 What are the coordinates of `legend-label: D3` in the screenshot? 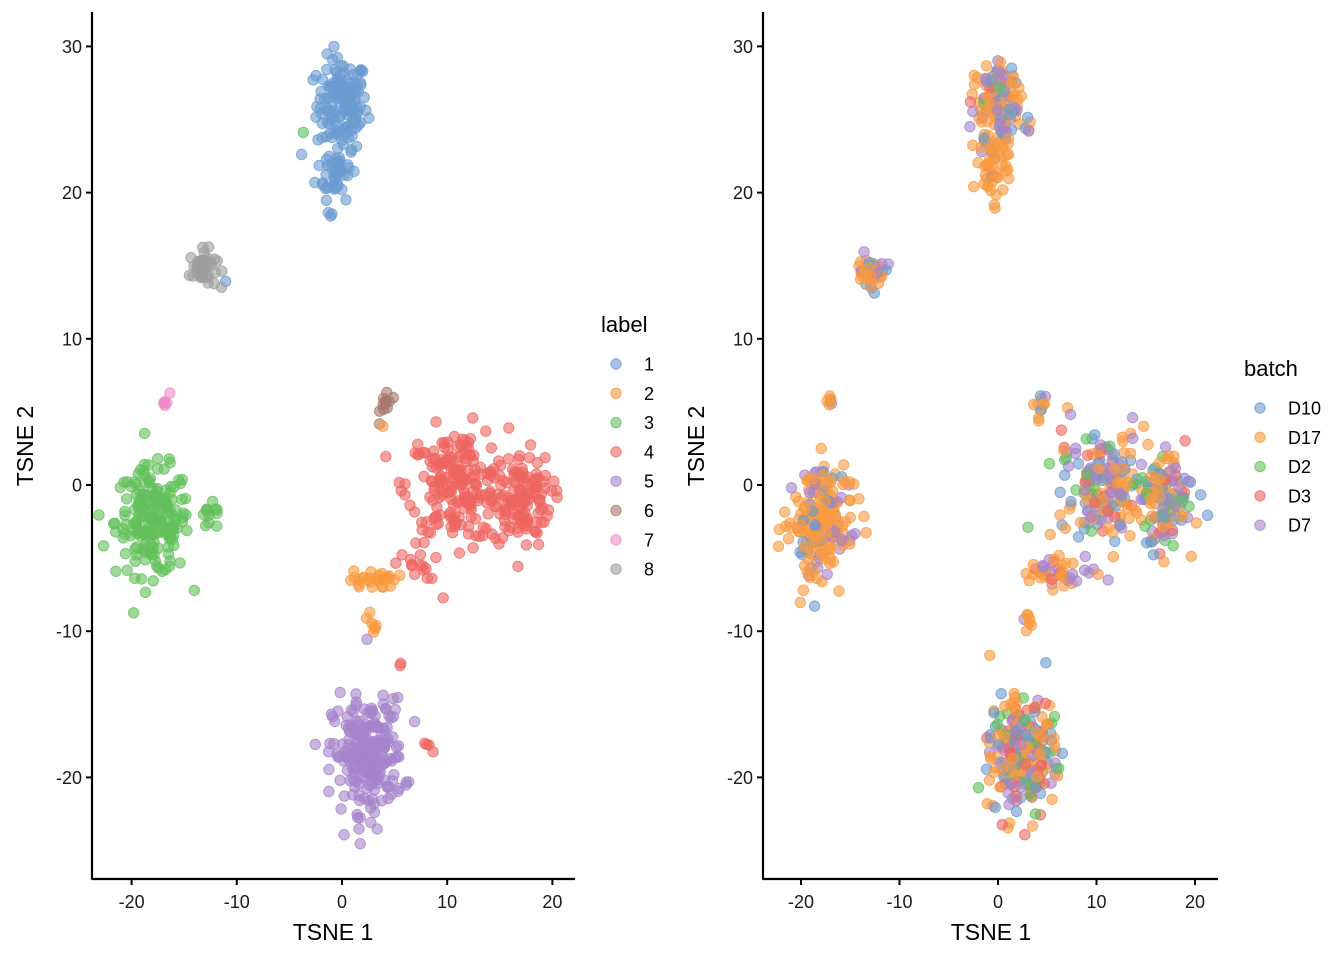 It's located at (1299, 496).